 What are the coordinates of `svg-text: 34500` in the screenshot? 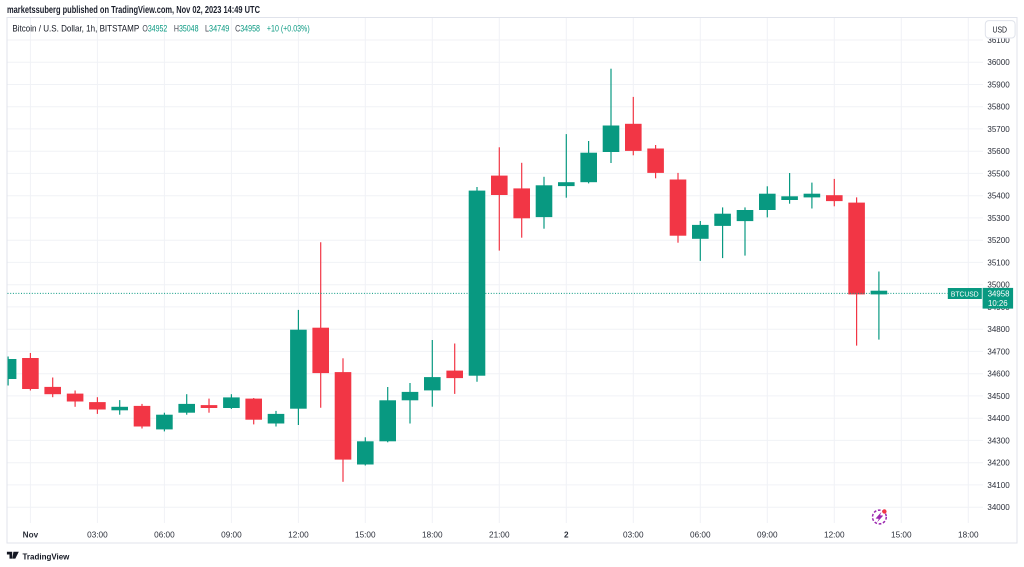 It's located at (998, 396).